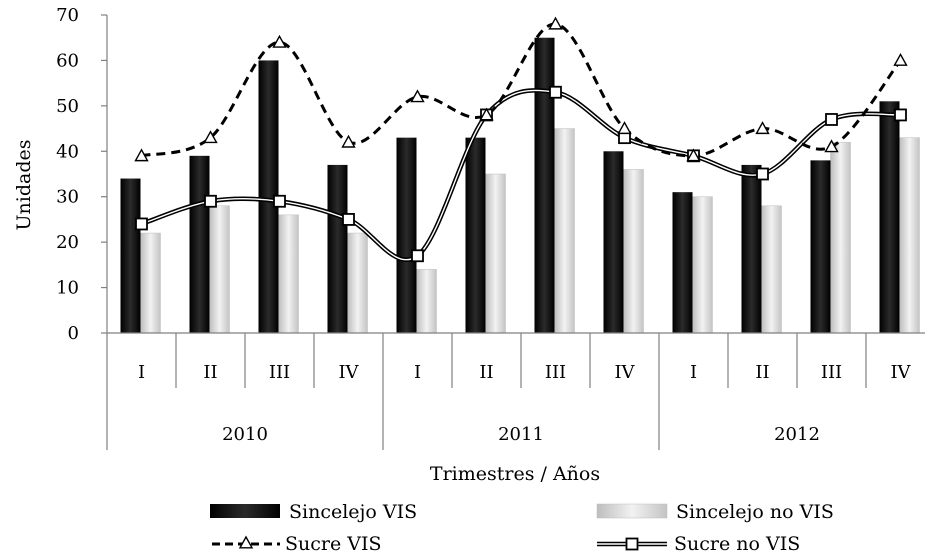  What do you see at coordinates (755, 512) in the screenshot?
I see `legend-label-sincelejo-no-vis: Sincelejo no VIS` at bounding box center [755, 512].